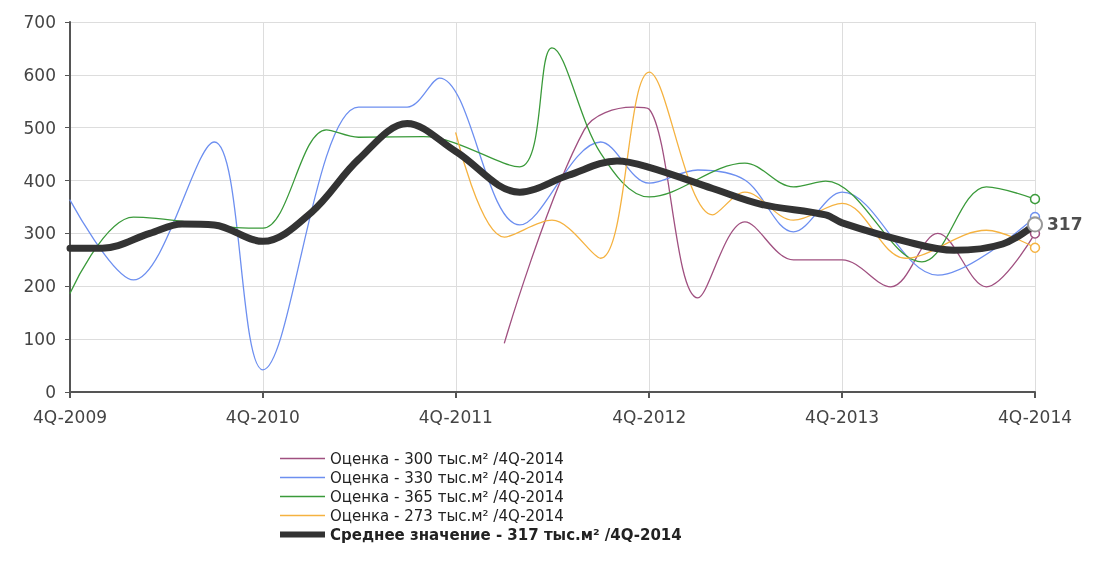  I want to click on x-tick-label: 4Q-2014, so click(1035, 416).